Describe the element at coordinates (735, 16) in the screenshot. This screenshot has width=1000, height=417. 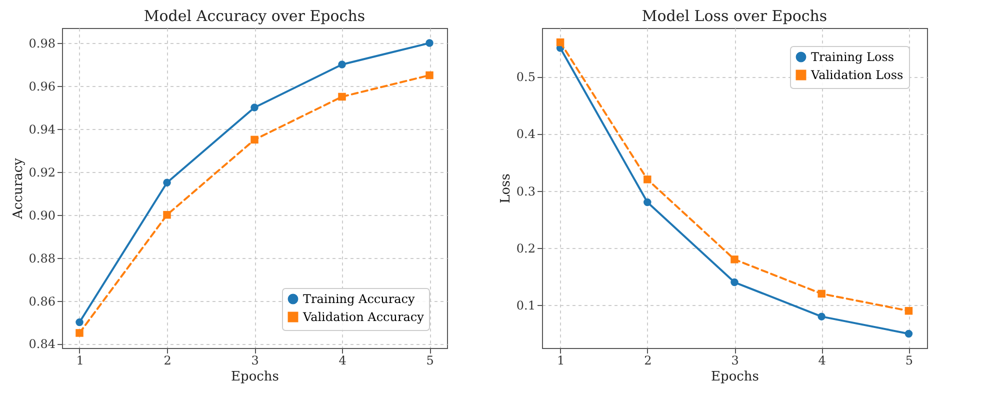
I see `chart-title: Model Loss over Epochs` at that location.